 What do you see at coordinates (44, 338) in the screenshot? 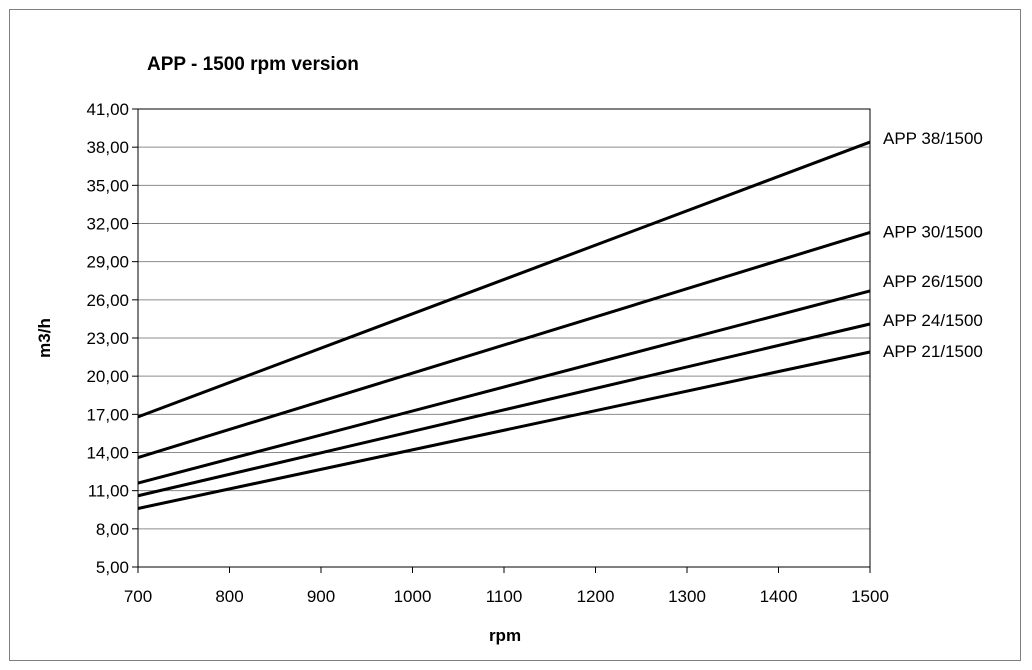
I see `y-axis-title: m3/h` at bounding box center [44, 338].